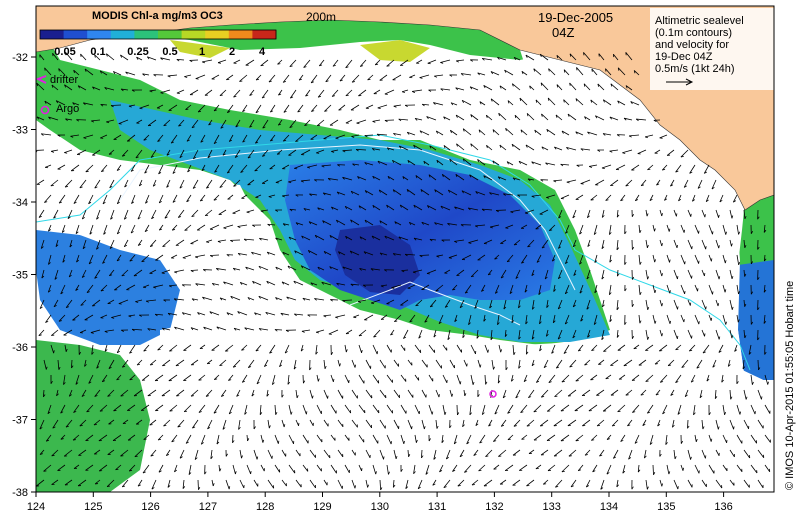  I want to click on info-line: 19-Dec 04Z, so click(684, 57).